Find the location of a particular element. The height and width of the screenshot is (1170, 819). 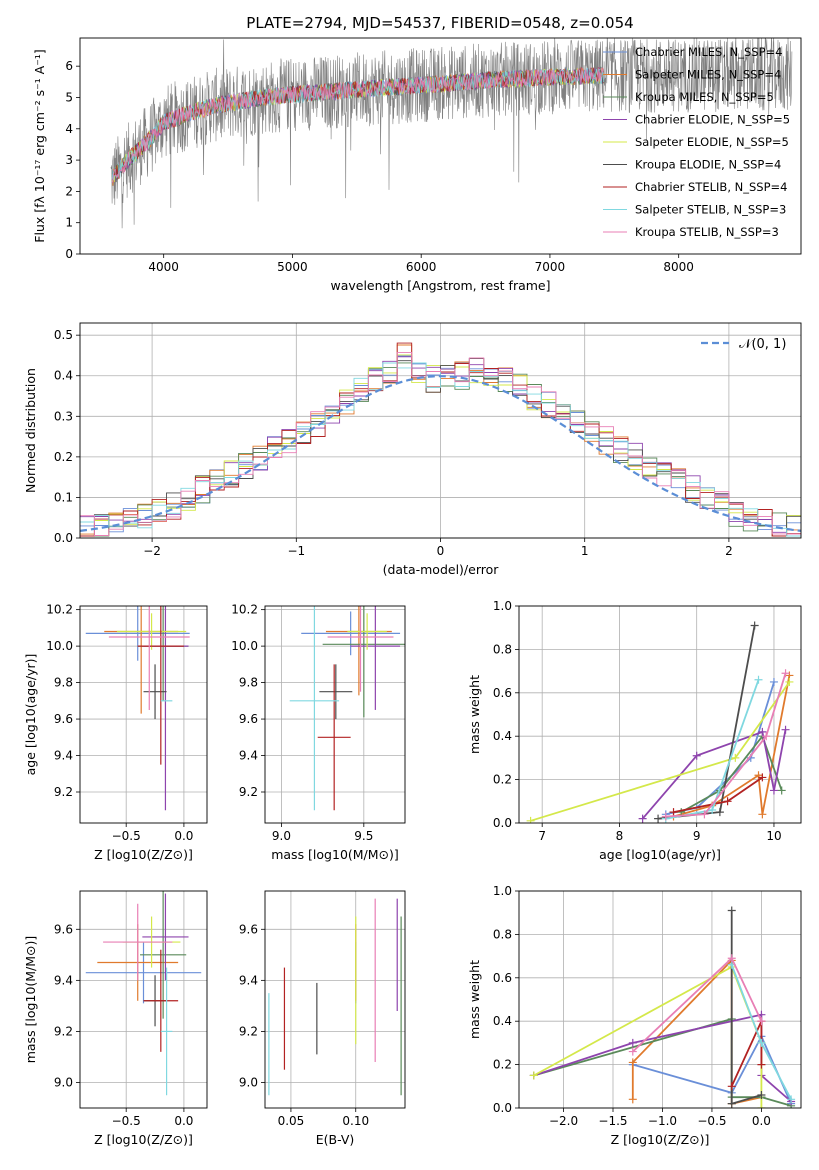

mass-vs-ebv-y-tick-label: 9.4 is located at coordinates (248, 980).